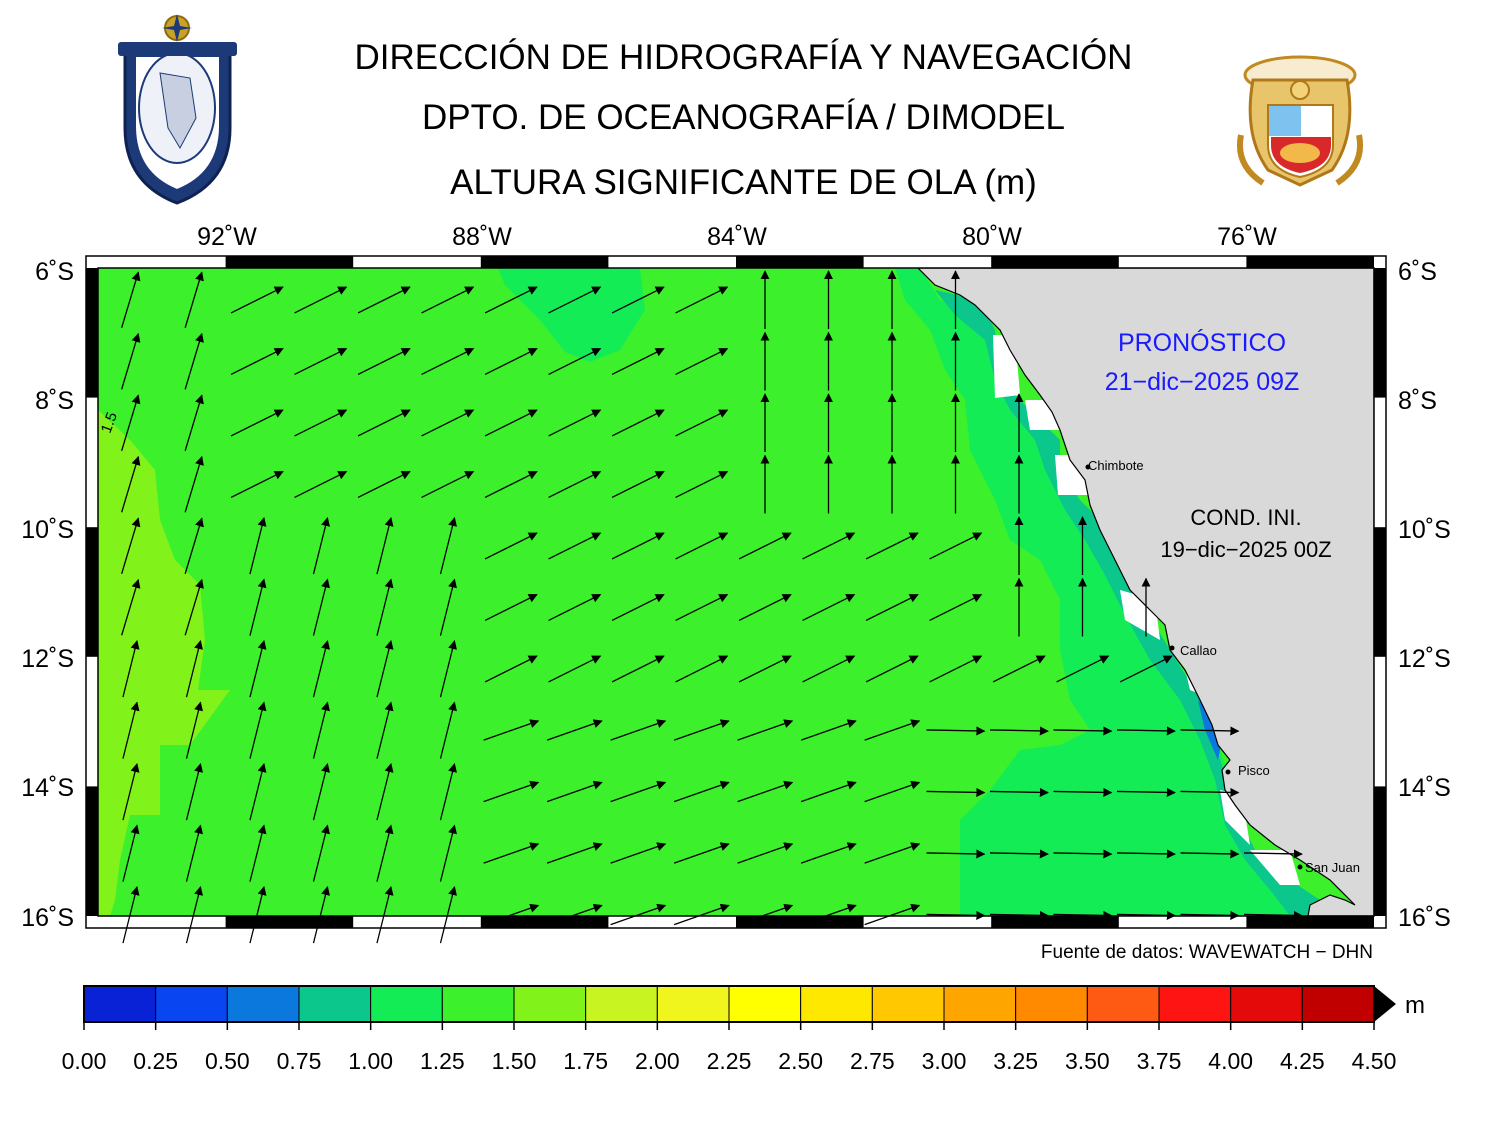 The height and width of the screenshot is (1125, 1487). What do you see at coordinates (992, 237) in the screenshot?
I see `lon-label-80w: 80˚W` at bounding box center [992, 237].